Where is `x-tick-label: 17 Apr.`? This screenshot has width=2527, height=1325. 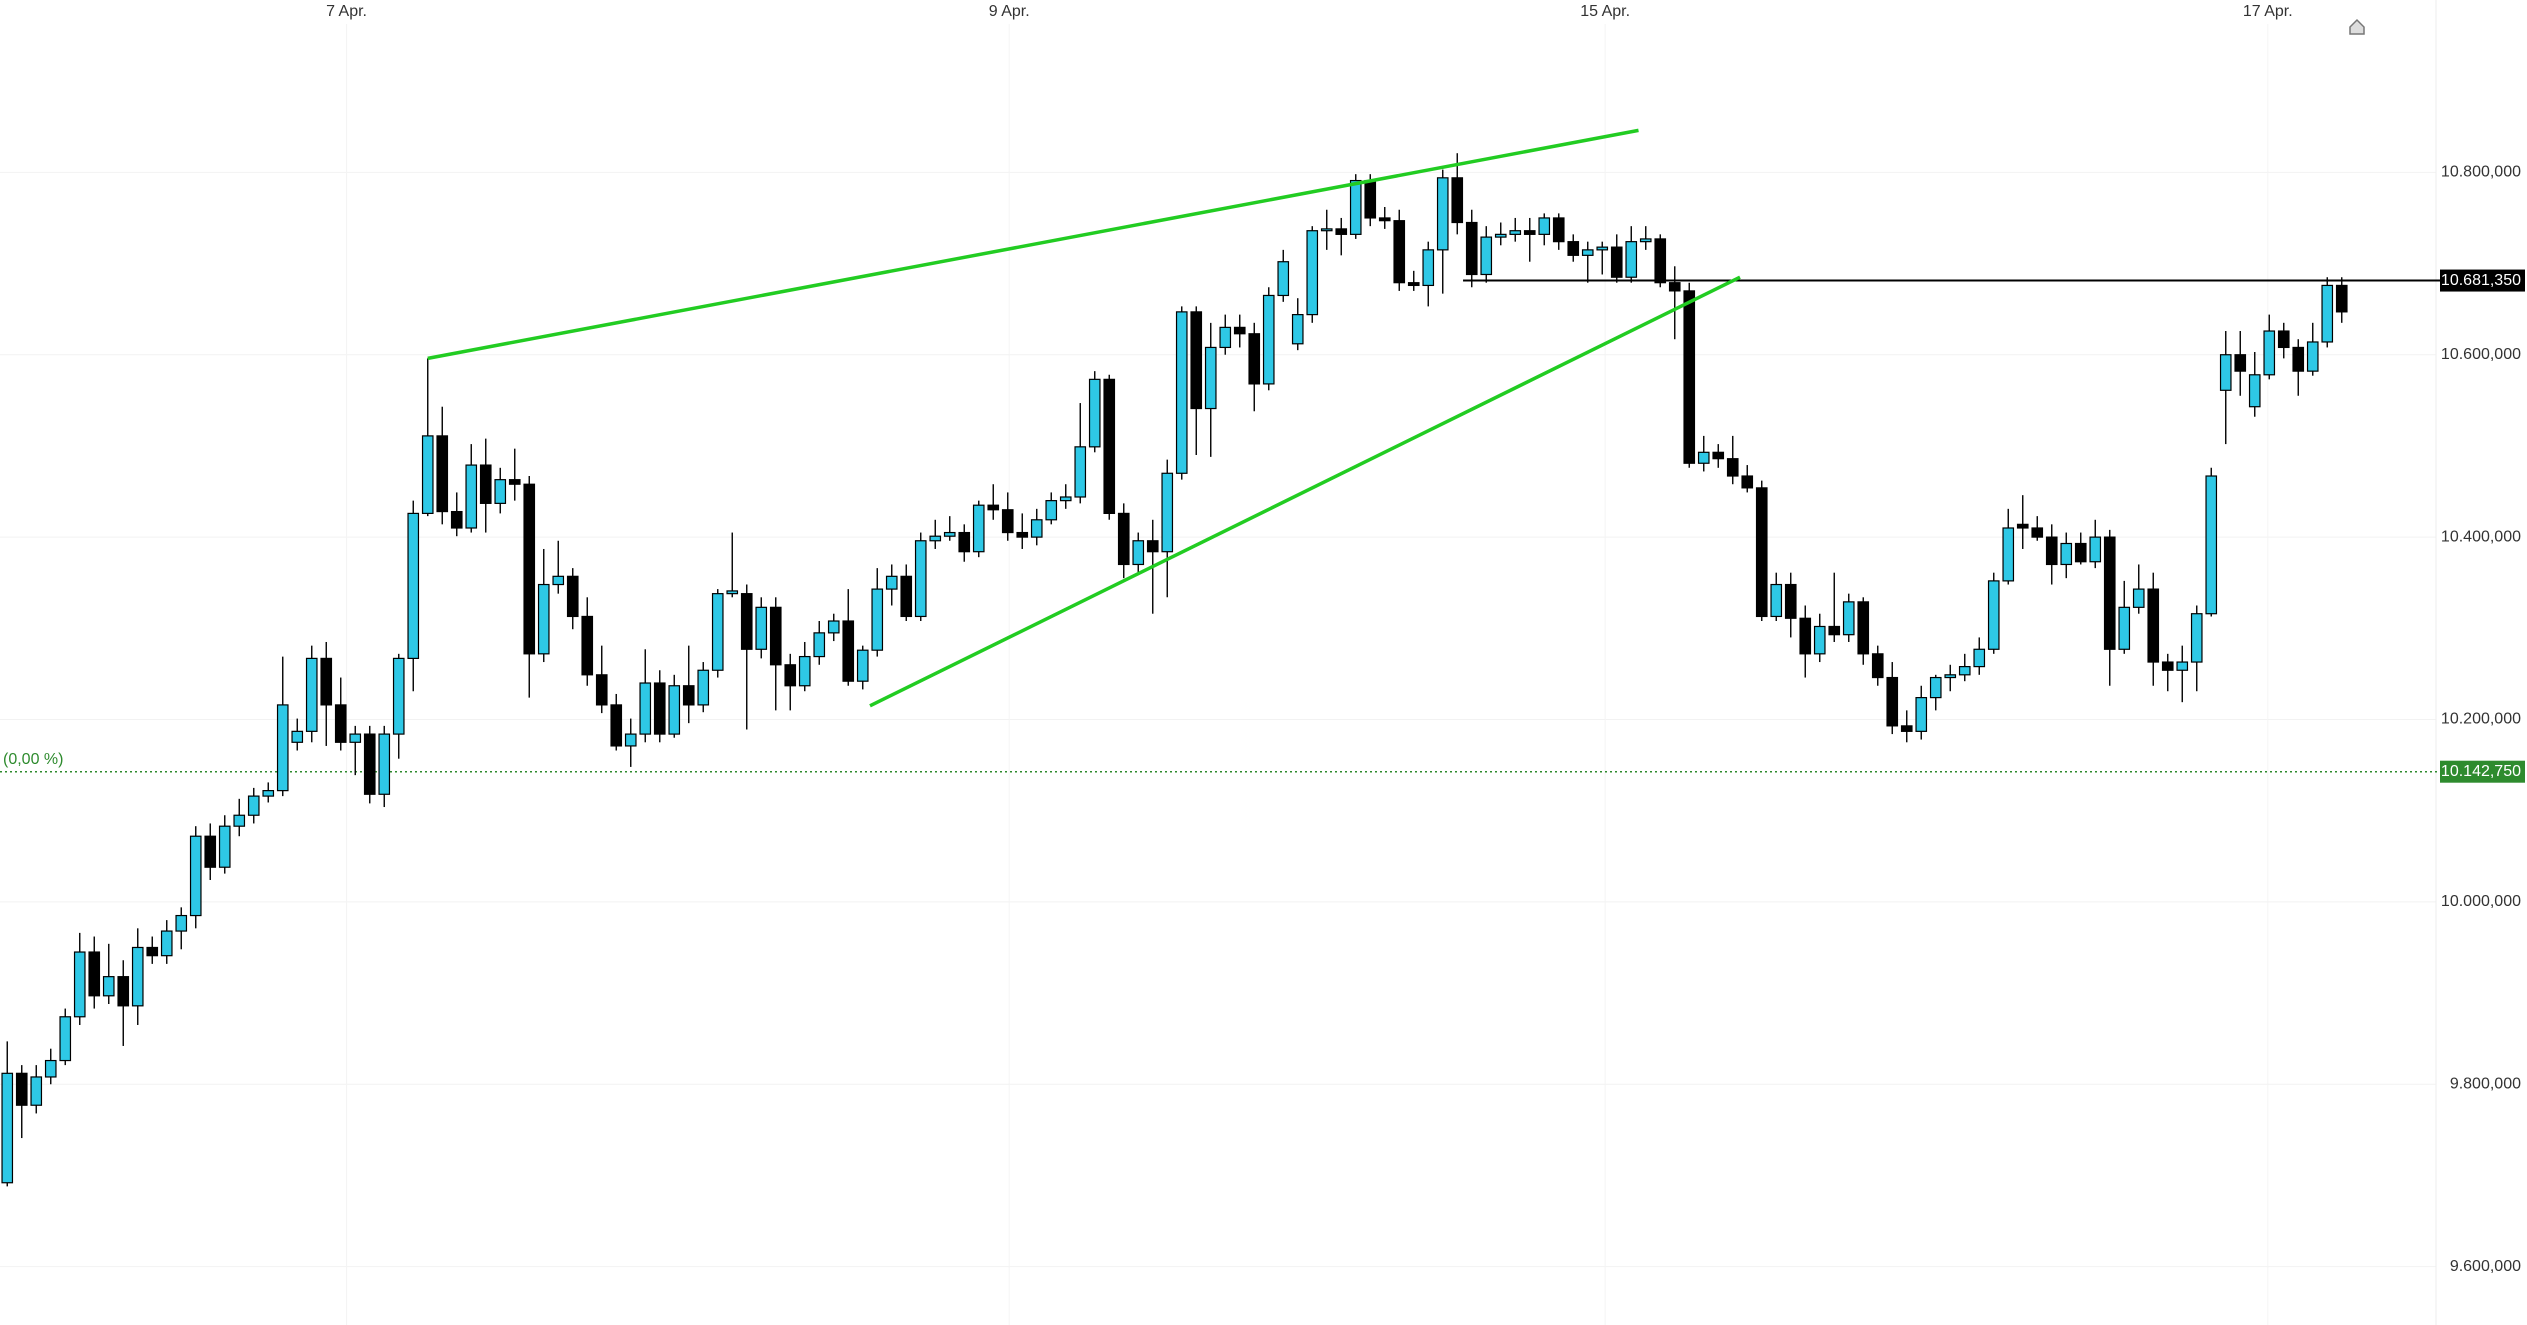 x-tick-label: 17 Apr. is located at coordinates (2268, 11).